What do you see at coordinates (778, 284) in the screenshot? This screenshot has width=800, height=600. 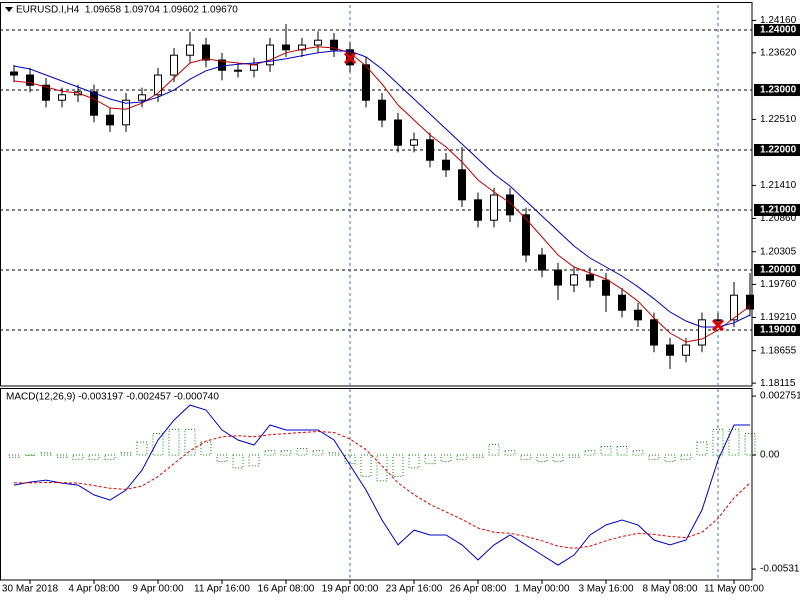 I see `y-tick-label: 1.19760` at bounding box center [778, 284].